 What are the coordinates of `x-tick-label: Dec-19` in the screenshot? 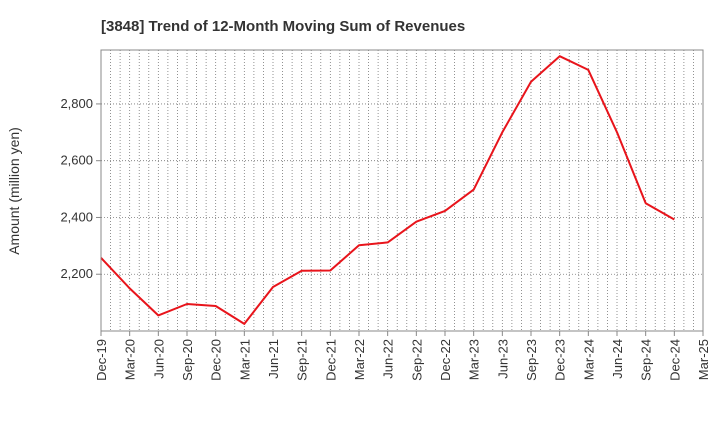 It's located at (101, 360).